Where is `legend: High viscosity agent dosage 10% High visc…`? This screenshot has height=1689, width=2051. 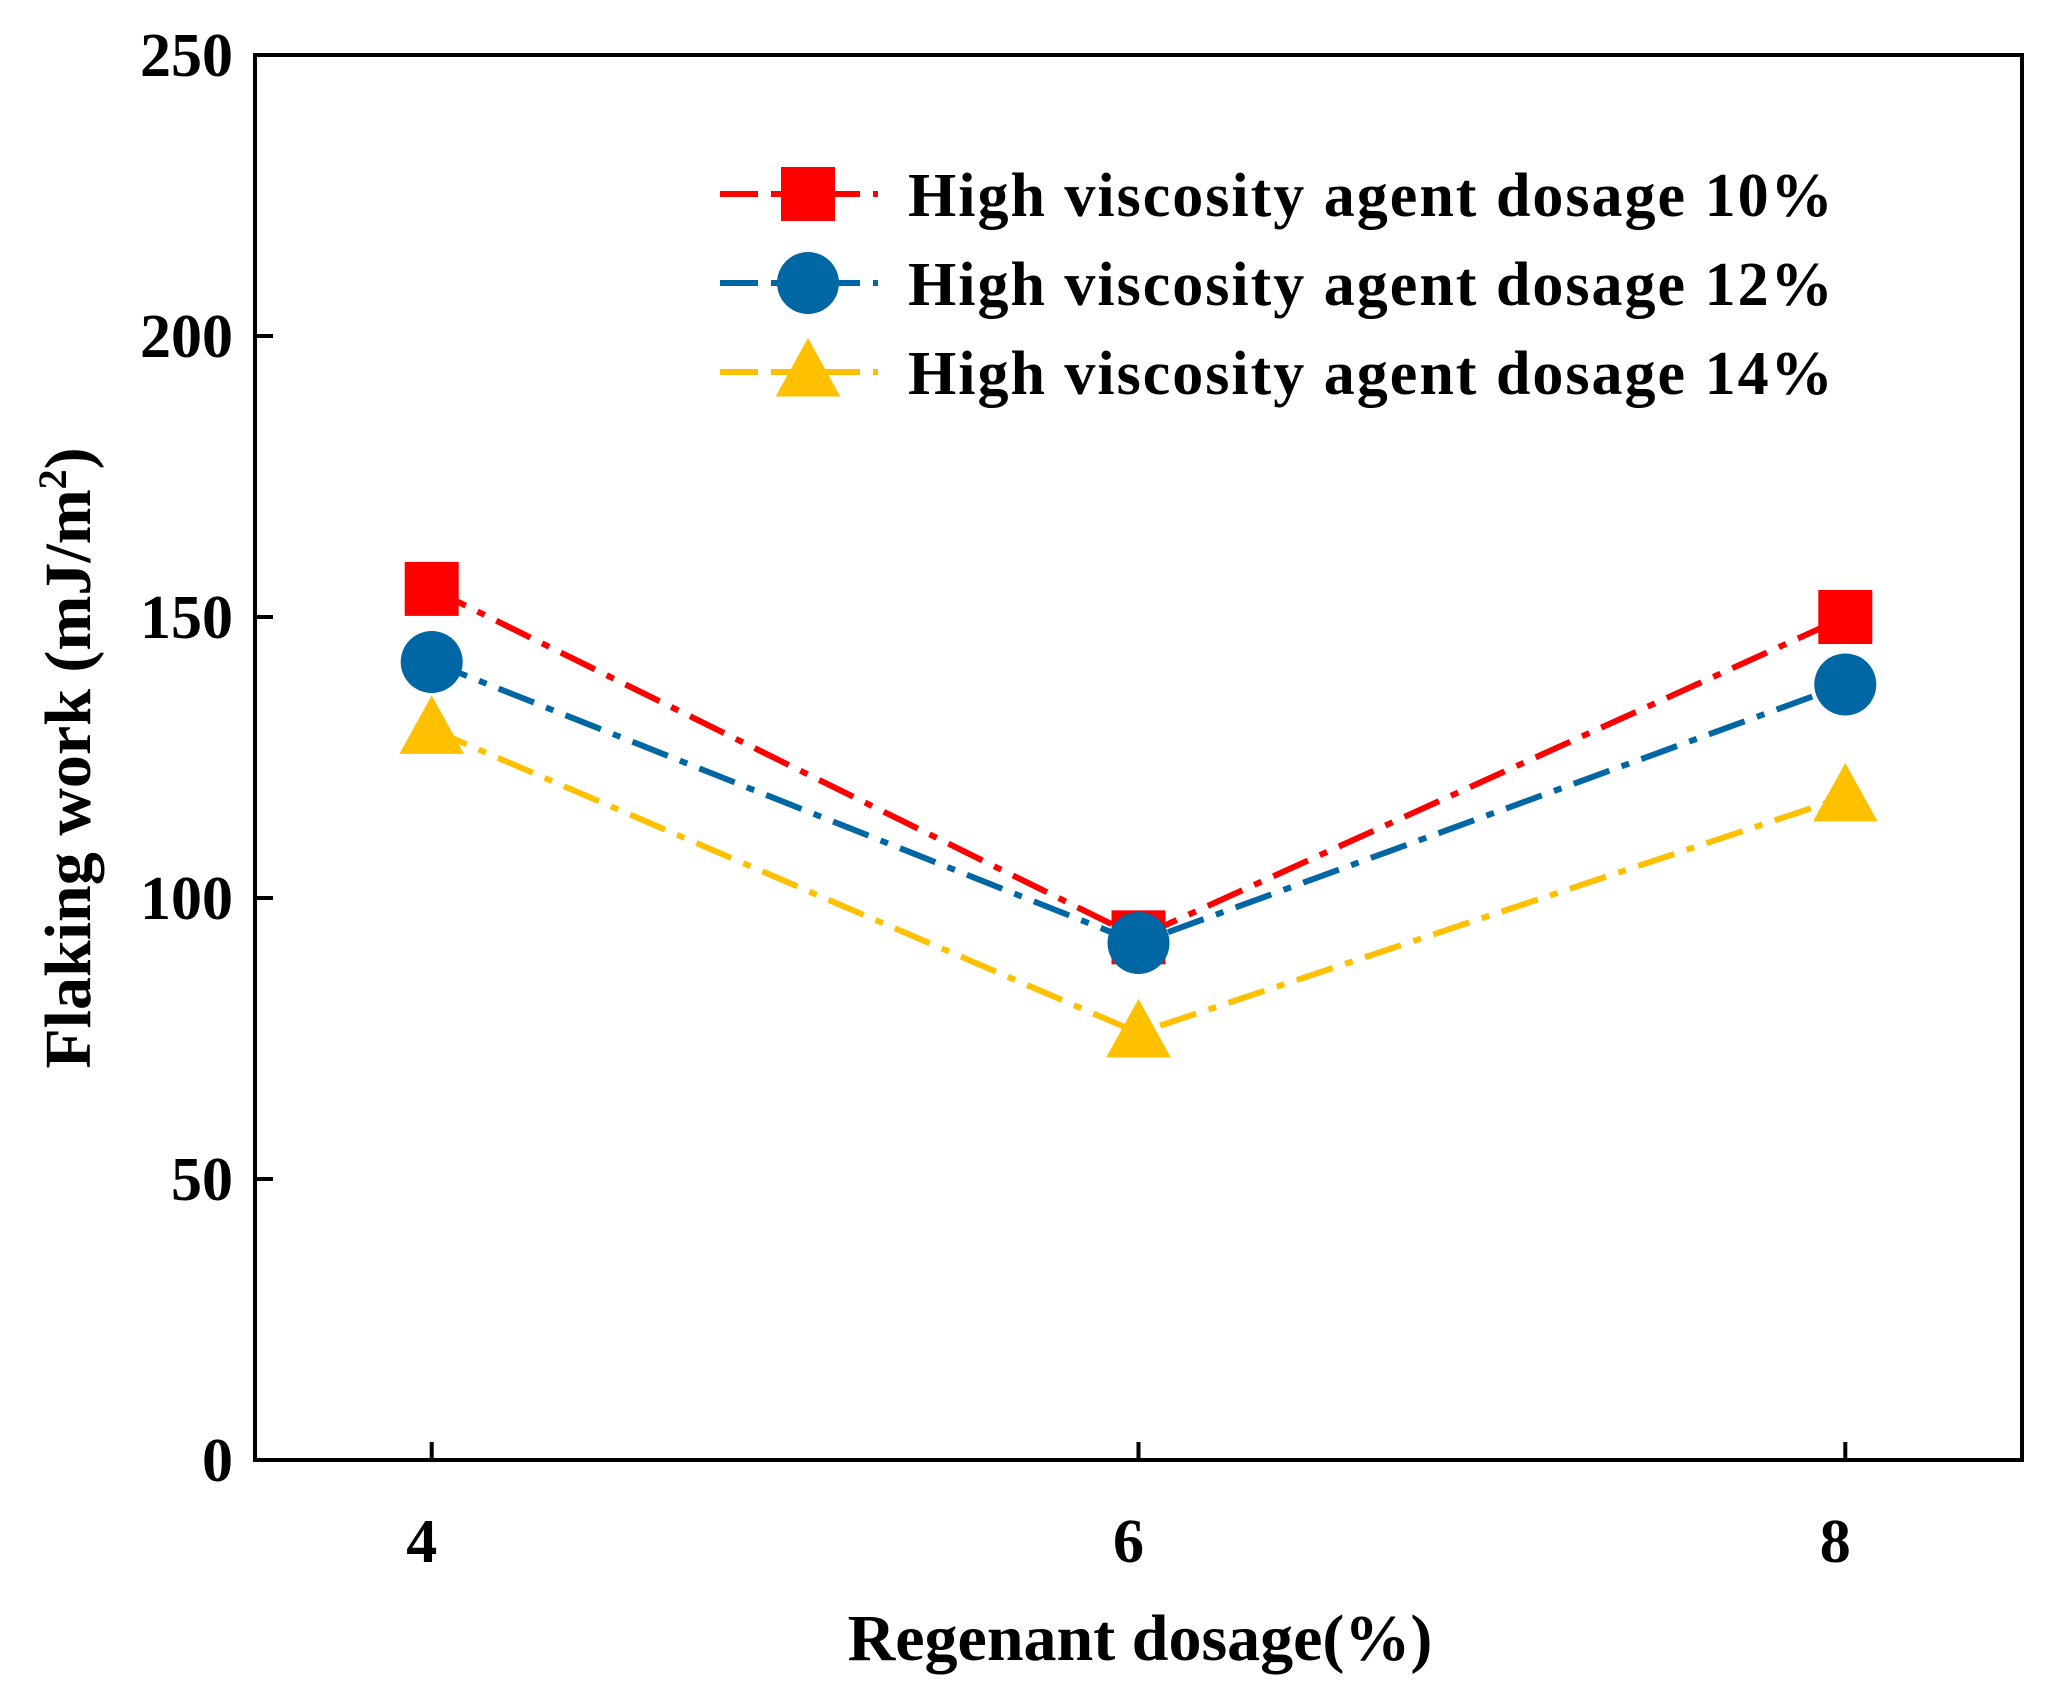 legend: High viscosity agent dosage 10% High visc… is located at coordinates (1277, 285).